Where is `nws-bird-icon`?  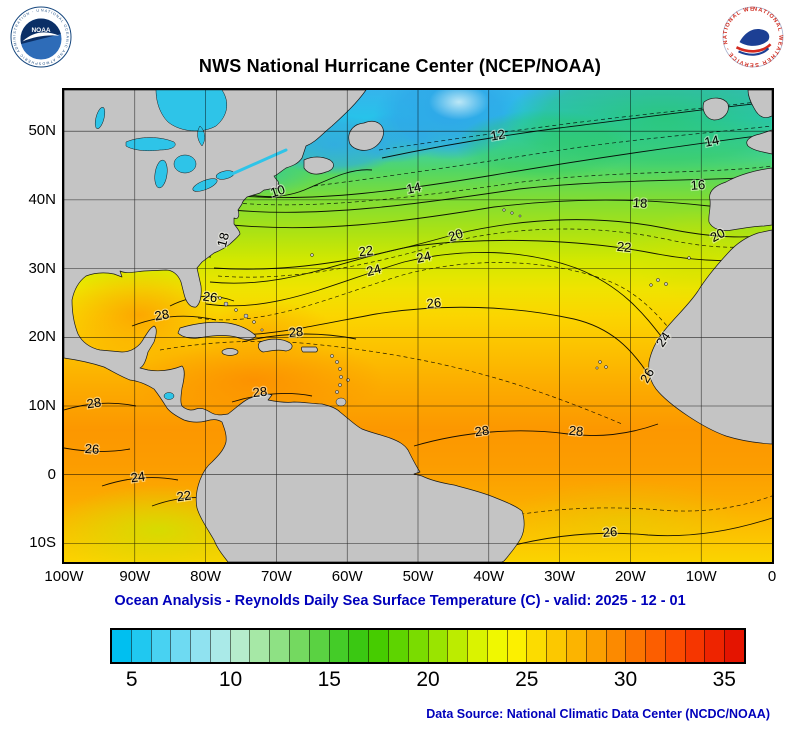 nws-bird-icon is located at coordinates (754, 37).